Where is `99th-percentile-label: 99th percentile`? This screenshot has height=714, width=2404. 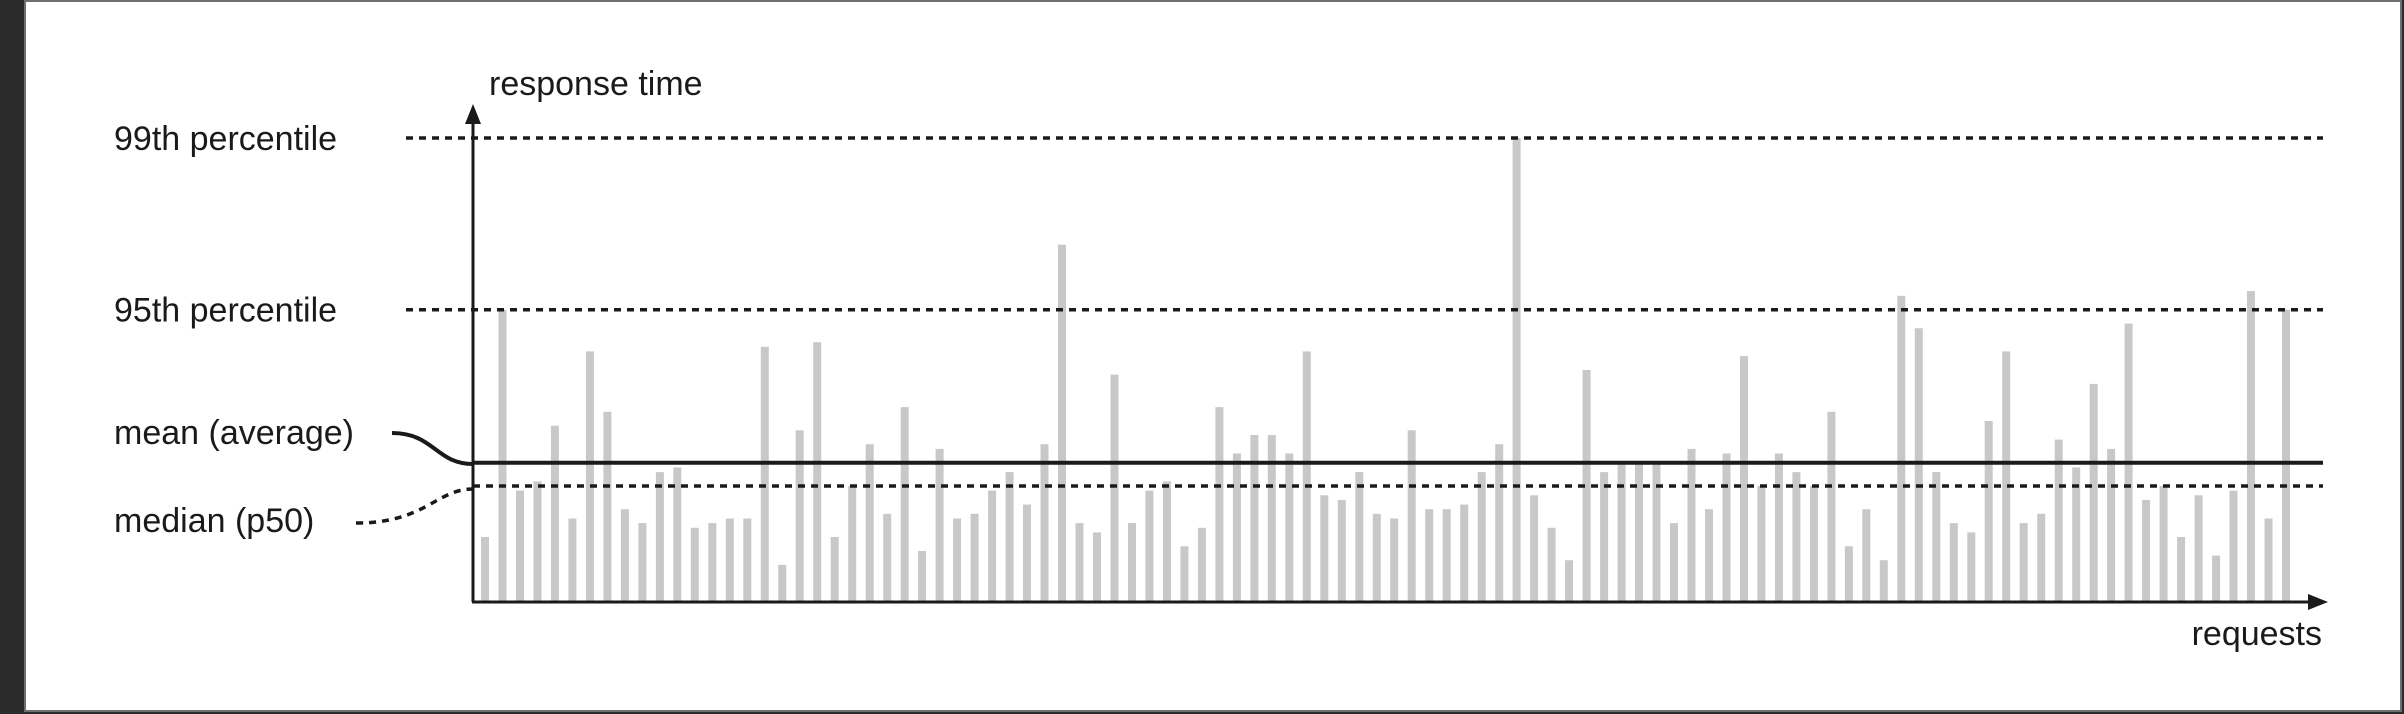
99th-percentile-label: 99th percentile is located at coordinates (225, 139).